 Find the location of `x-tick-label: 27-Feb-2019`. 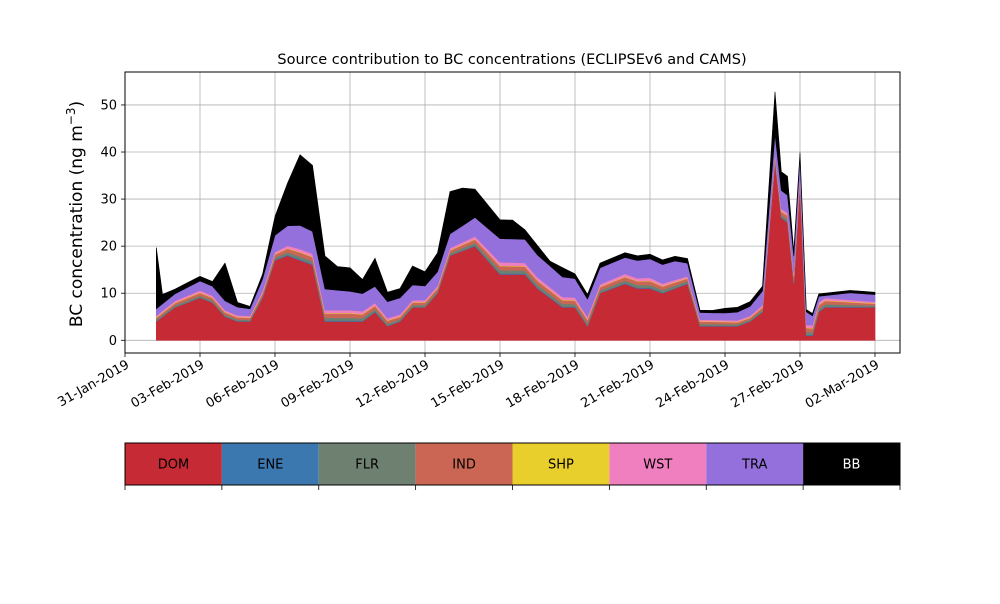

x-tick-label: 27-Feb-2019 is located at coordinates (767, 384).